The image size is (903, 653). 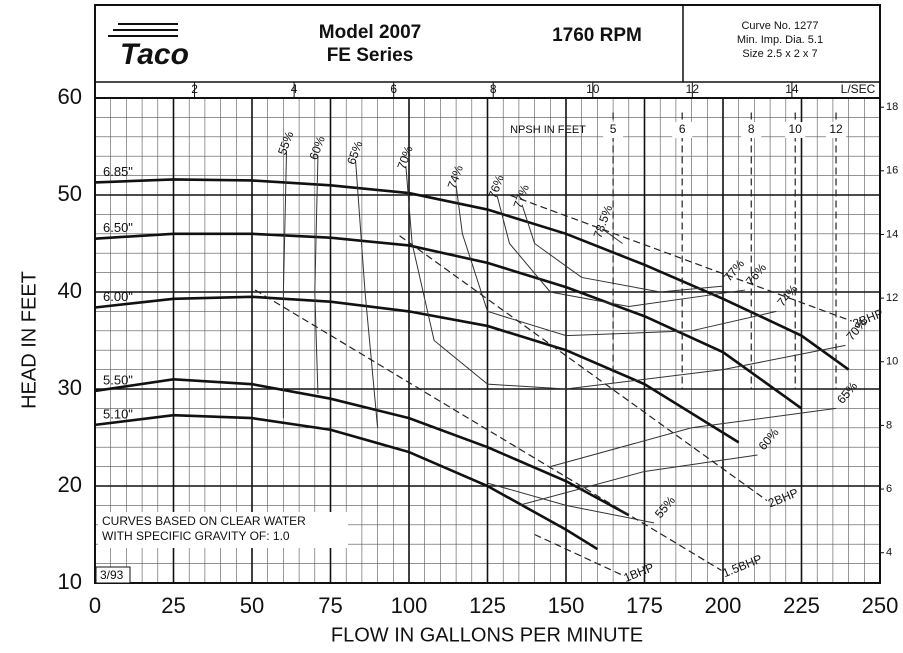 I want to click on npsh-label: NPSH IN FEET, so click(x=548, y=130).